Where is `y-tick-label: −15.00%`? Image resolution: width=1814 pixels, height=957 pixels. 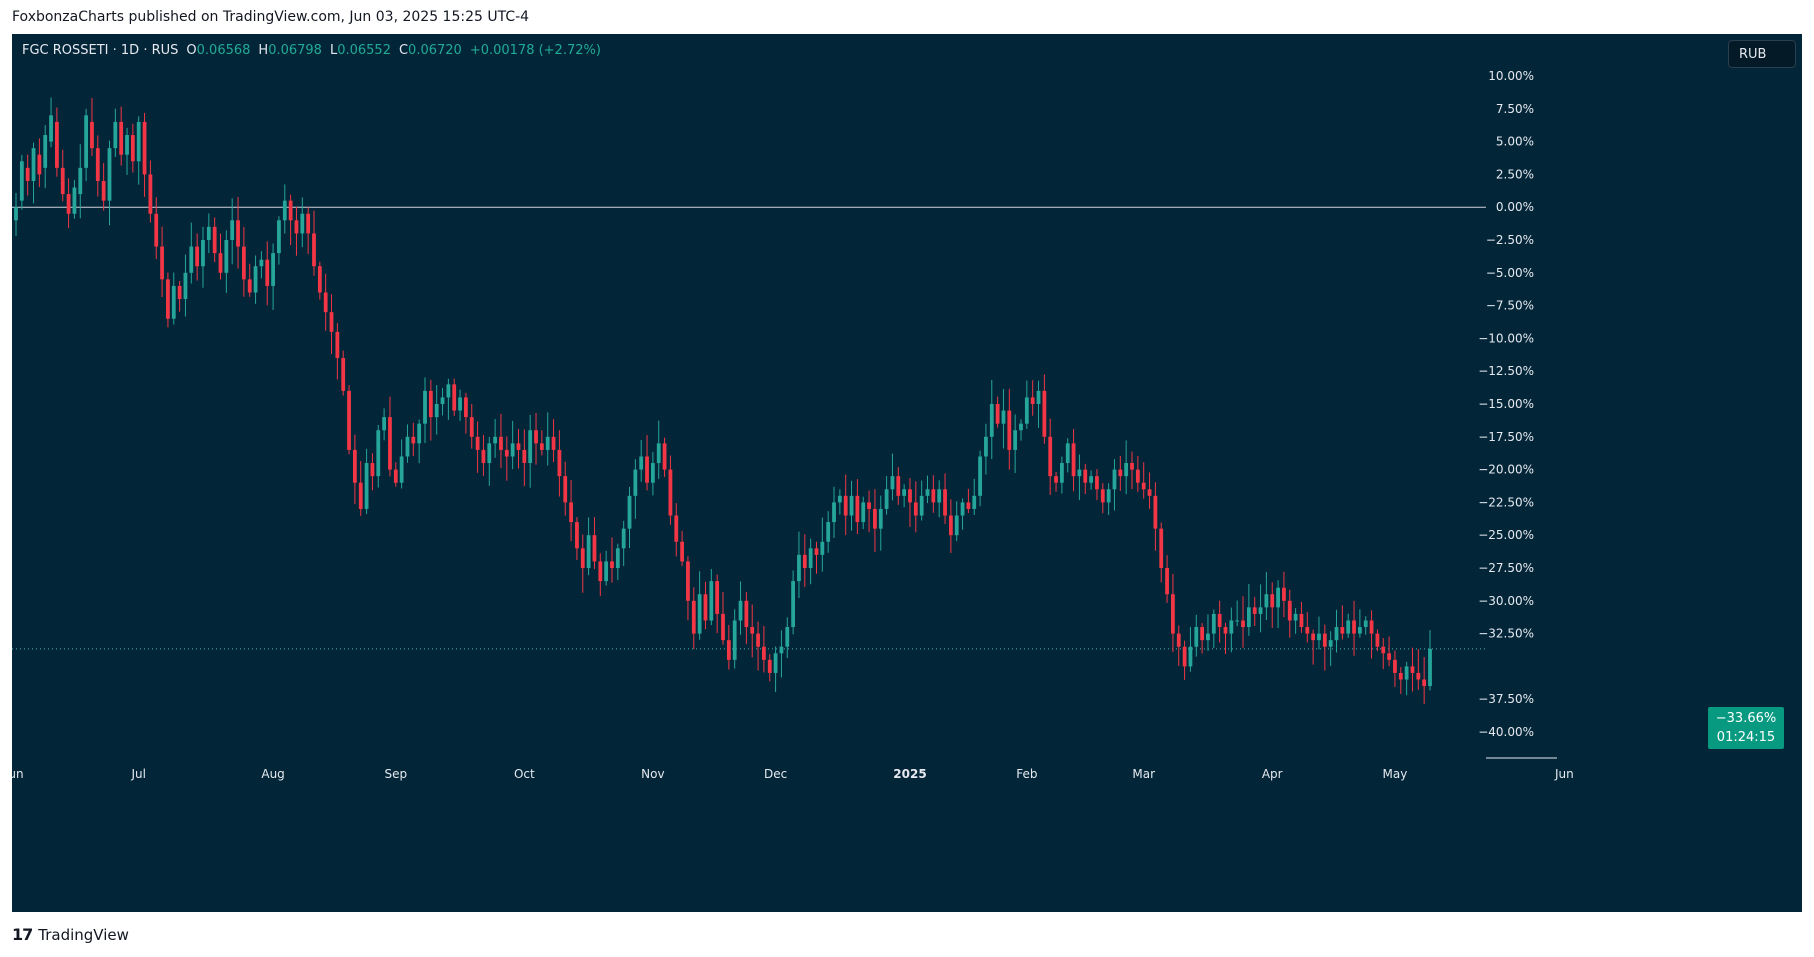 y-tick-label: −15.00% is located at coordinates (1506, 404).